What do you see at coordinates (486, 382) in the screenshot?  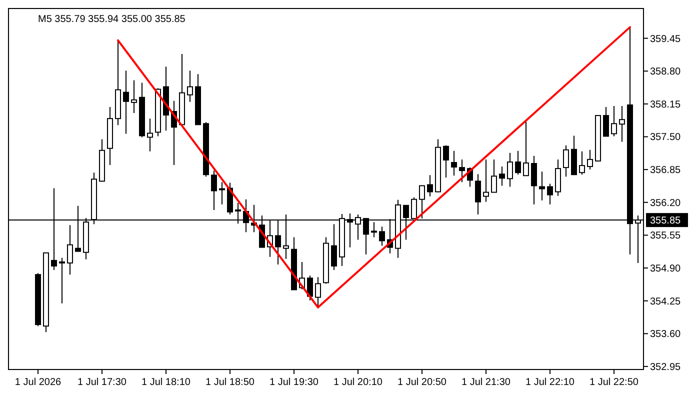 I see `x-tick-label: 1 Jul 21:30` at bounding box center [486, 382].